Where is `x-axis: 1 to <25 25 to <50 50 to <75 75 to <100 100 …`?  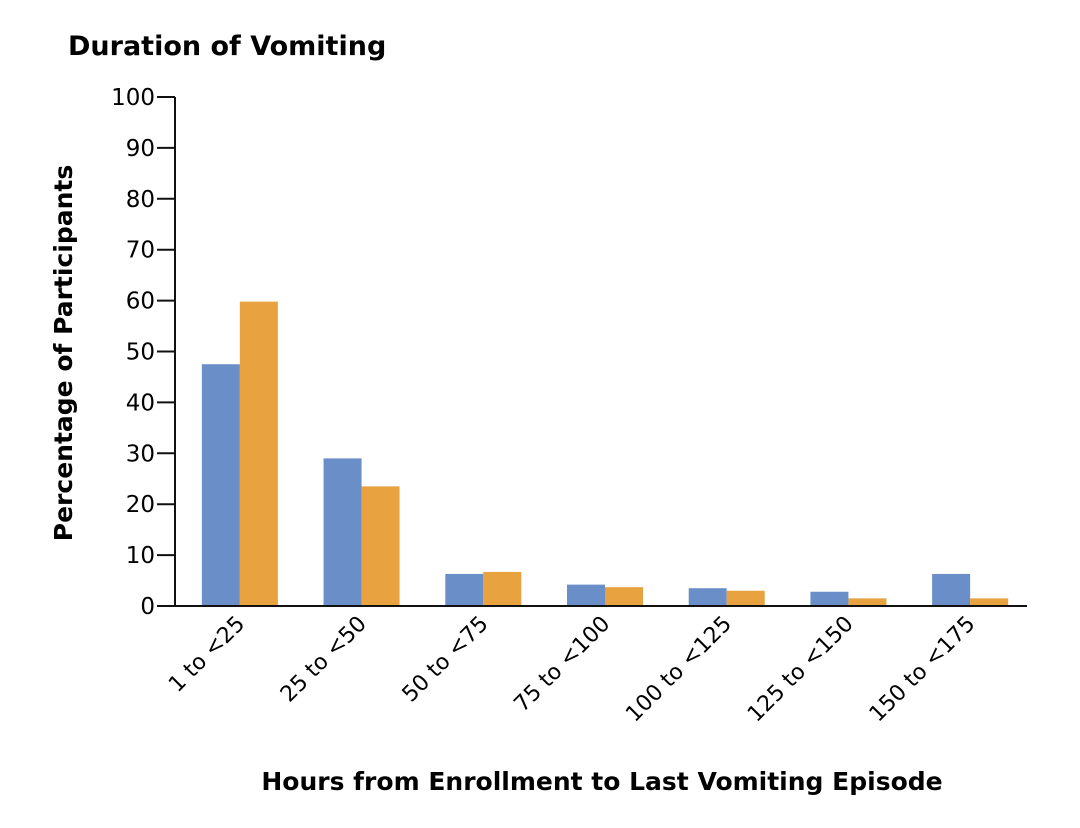
x-axis: 1 to <25 25 to <50 50 to <75 75 to <100 100 … is located at coordinates (595, 666).